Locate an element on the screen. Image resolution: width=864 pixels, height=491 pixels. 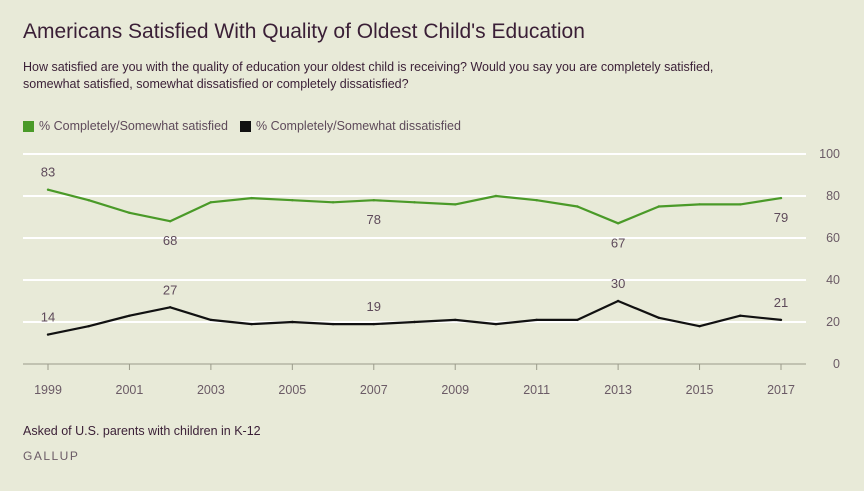
data-label-dissatisfied: 30 is located at coordinates (618, 283).